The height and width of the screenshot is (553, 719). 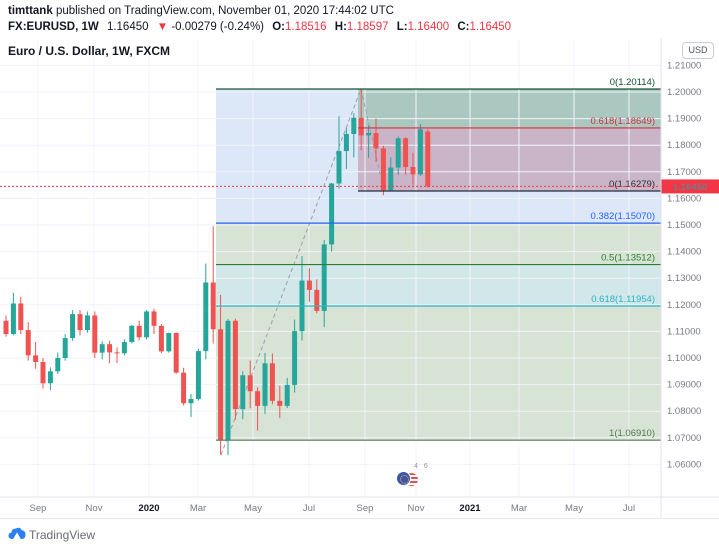 What do you see at coordinates (30, 11) in the screenshot?
I see `author-name: timttank` at bounding box center [30, 11].